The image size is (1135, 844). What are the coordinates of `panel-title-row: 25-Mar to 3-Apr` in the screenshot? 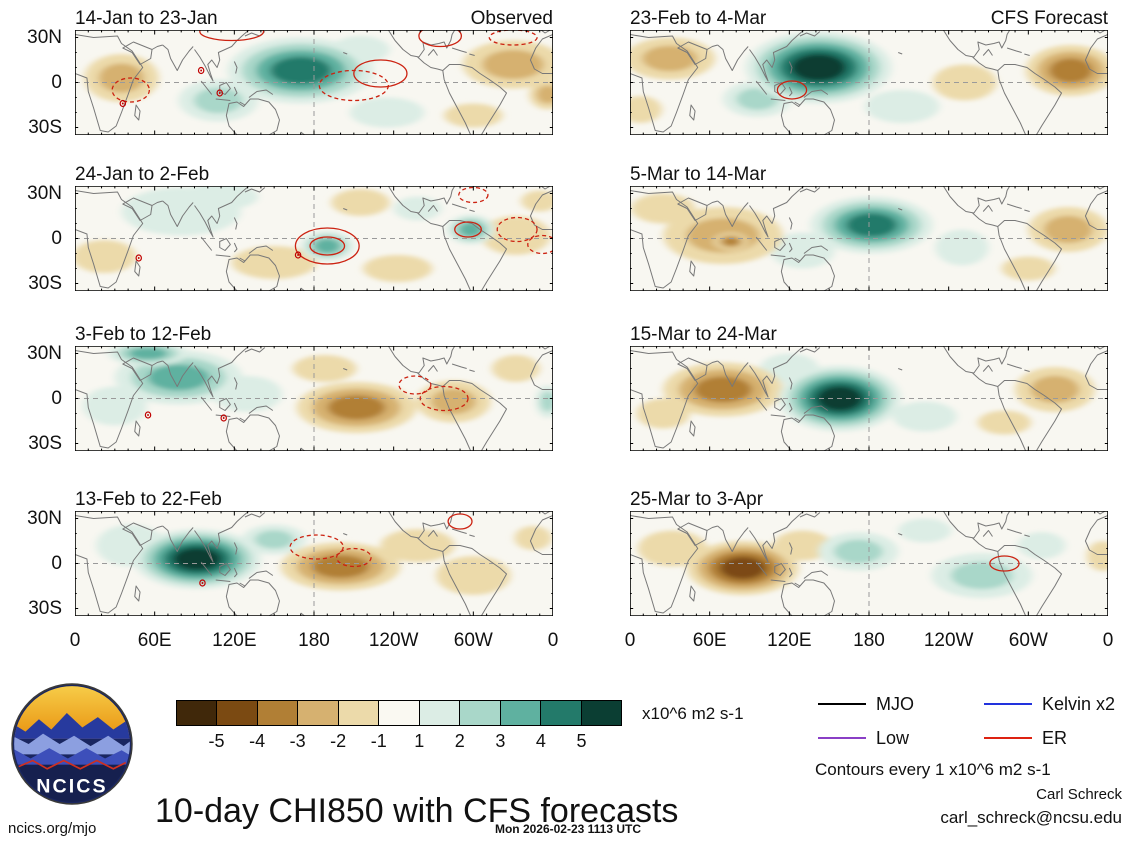 It's located at (869, 499).